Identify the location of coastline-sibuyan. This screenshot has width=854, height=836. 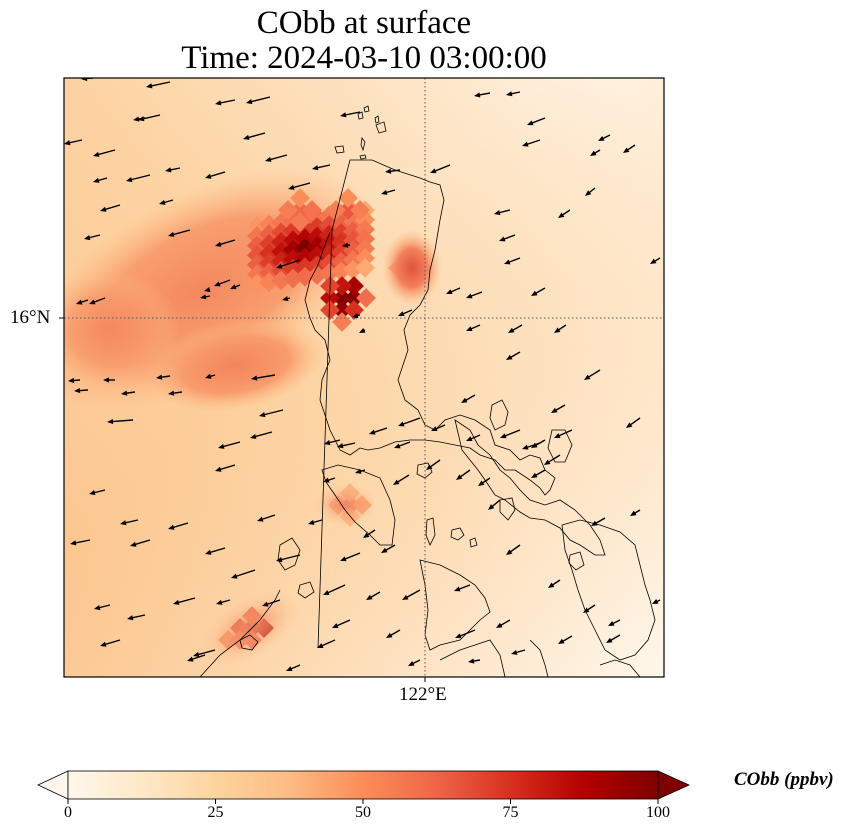
(457, 534).